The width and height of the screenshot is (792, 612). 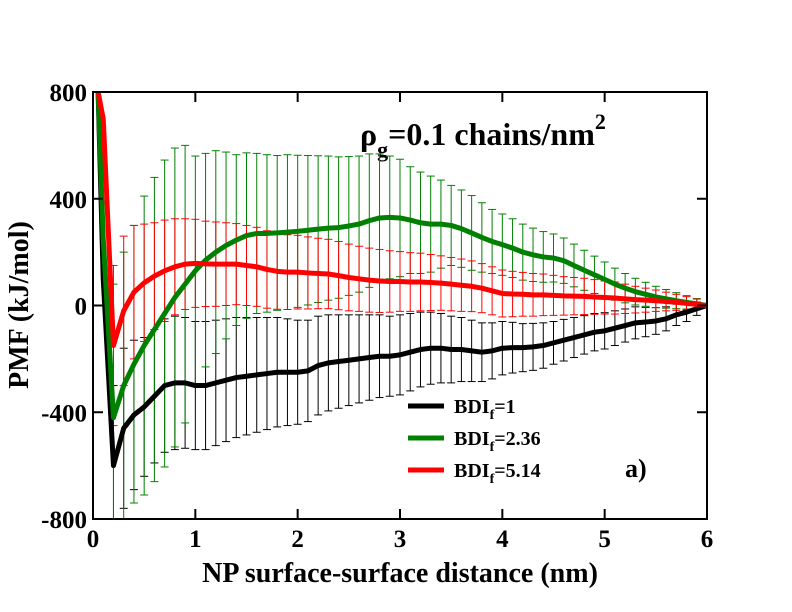 What do you see at coordinates (636, 468) in the screenshot?
I see `annotation: a)` at bounding box center [636, 468].